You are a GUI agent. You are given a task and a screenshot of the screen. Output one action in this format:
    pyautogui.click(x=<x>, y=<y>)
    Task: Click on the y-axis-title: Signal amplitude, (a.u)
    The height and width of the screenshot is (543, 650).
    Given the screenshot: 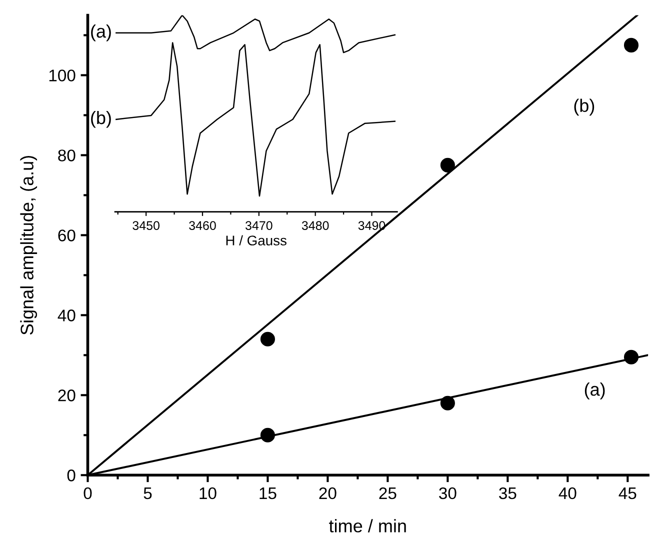 What is the action you would take?
    pyautogui.click(x=29, y=245)
    